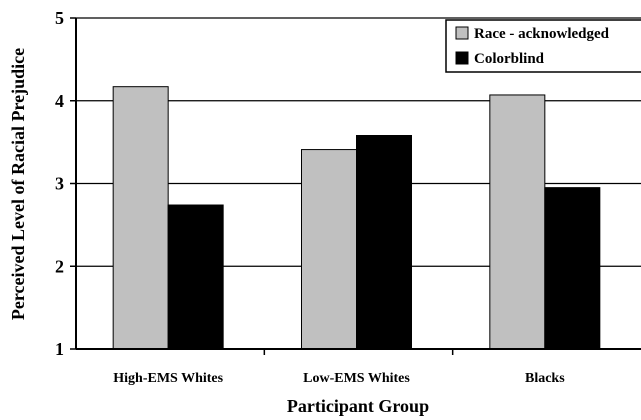 The image size is (641, 420). I want to click on x-tick-label: High-EMS Whites, so click(168, 378).